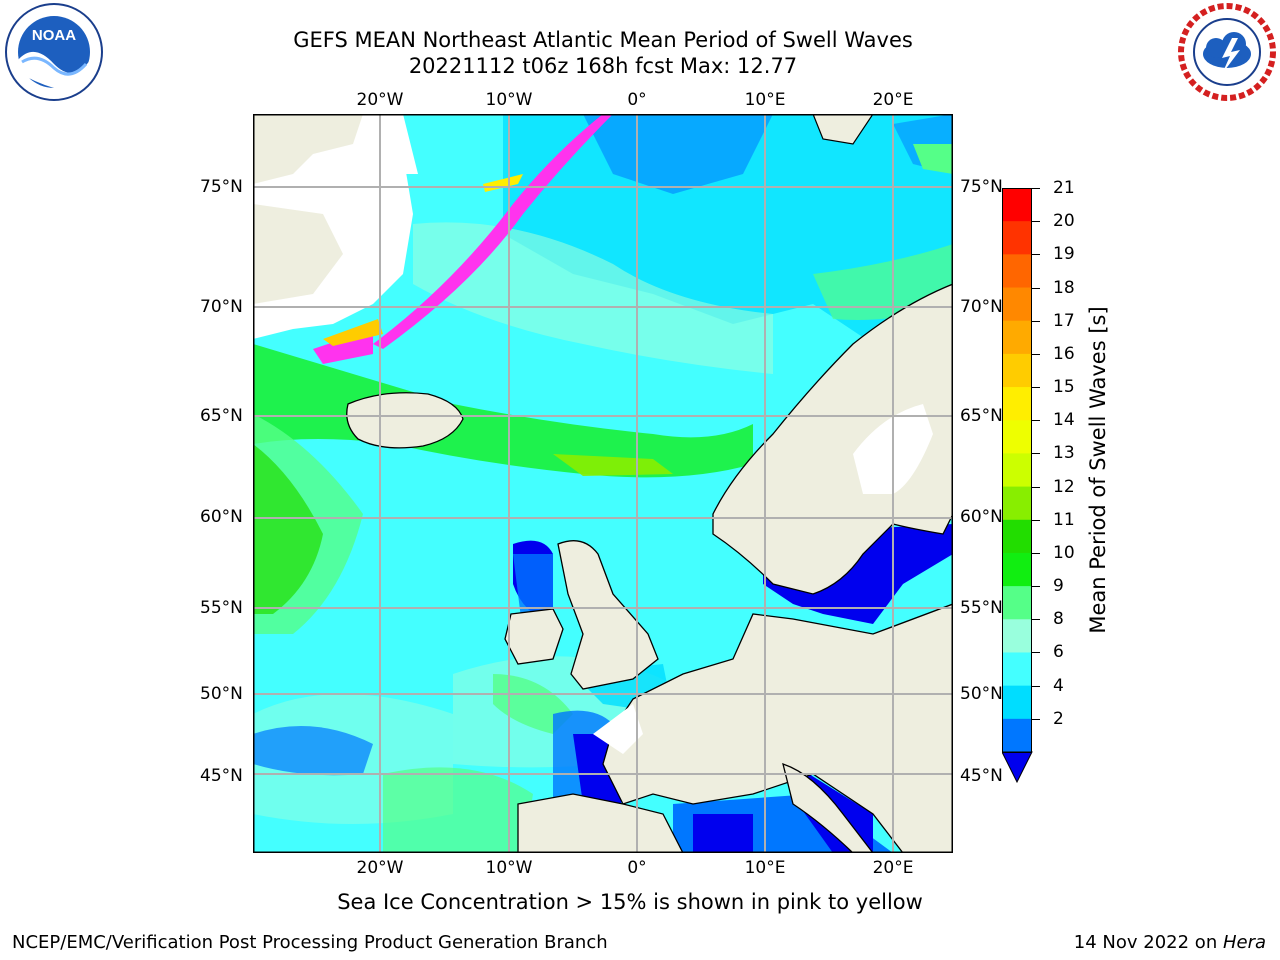 The width and height of the screenshot is (1280, 960). Describe the element at coordinates (380, 868) in the screenshot. I see `lon-label-bottom-20w: 20°W` at that location.